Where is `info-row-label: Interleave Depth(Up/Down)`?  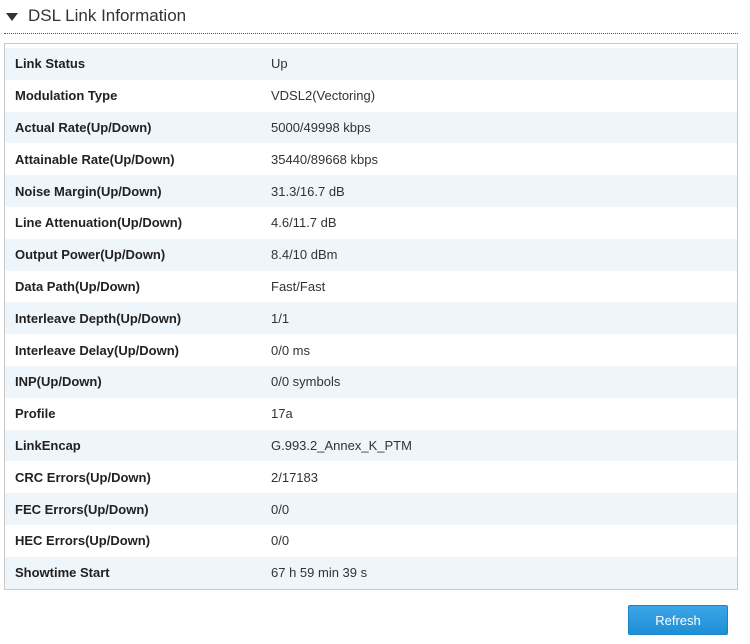 info-row-label: Interleave Depth(Up/Down) is located at coordinates (138, 318).